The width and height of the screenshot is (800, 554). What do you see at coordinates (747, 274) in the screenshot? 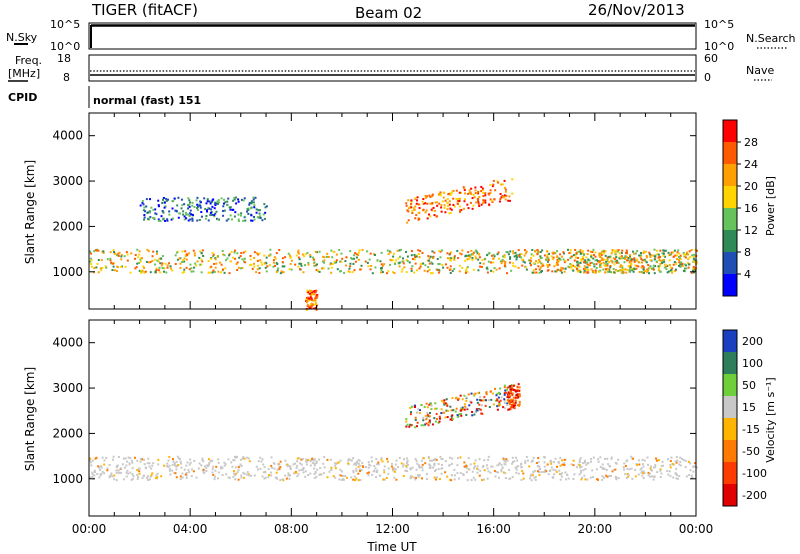
I see `colorbar-tick-label: 4` at bounding box center [747, 274].